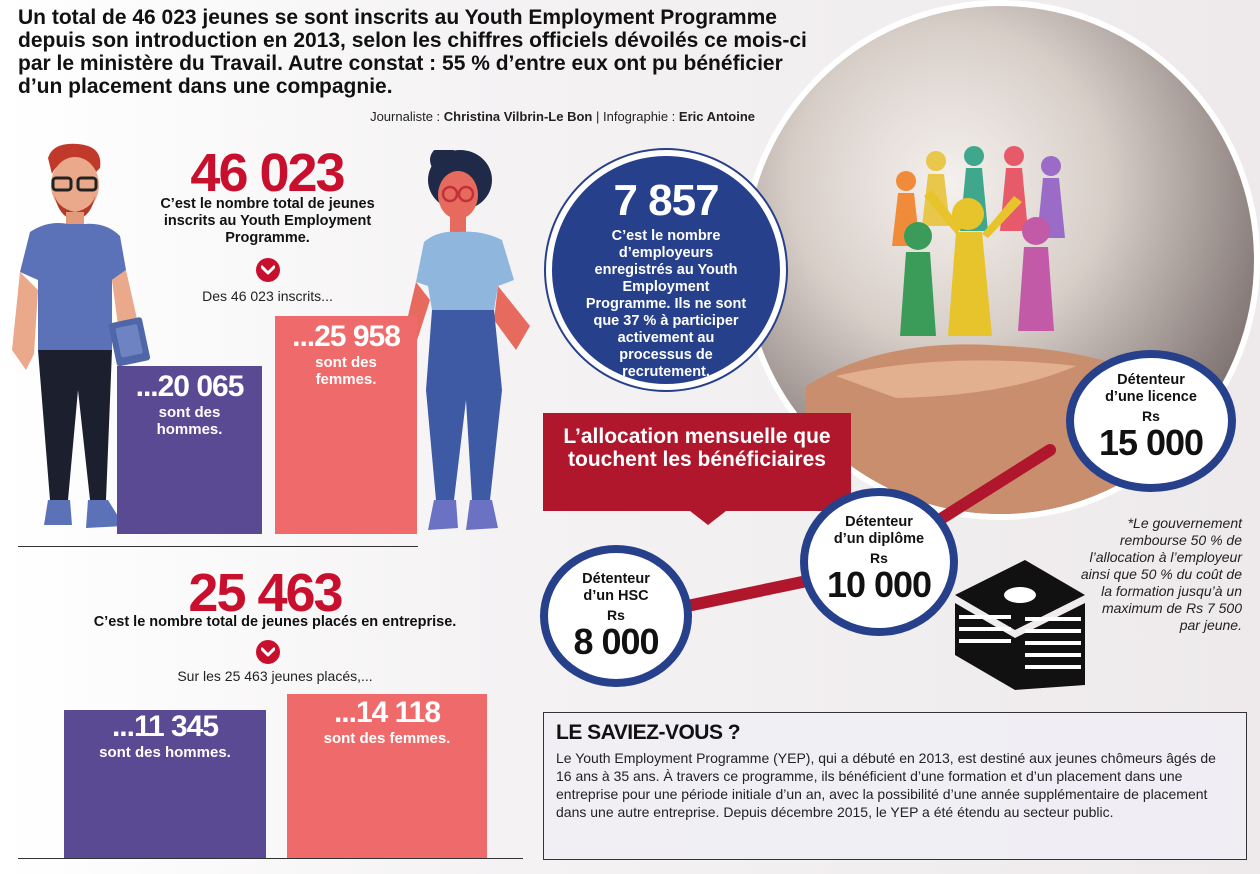  What do you see at coordinates (265, 593) in the screenshot?
I see `placed-total: 25 463` at bounding box center [265, 593].